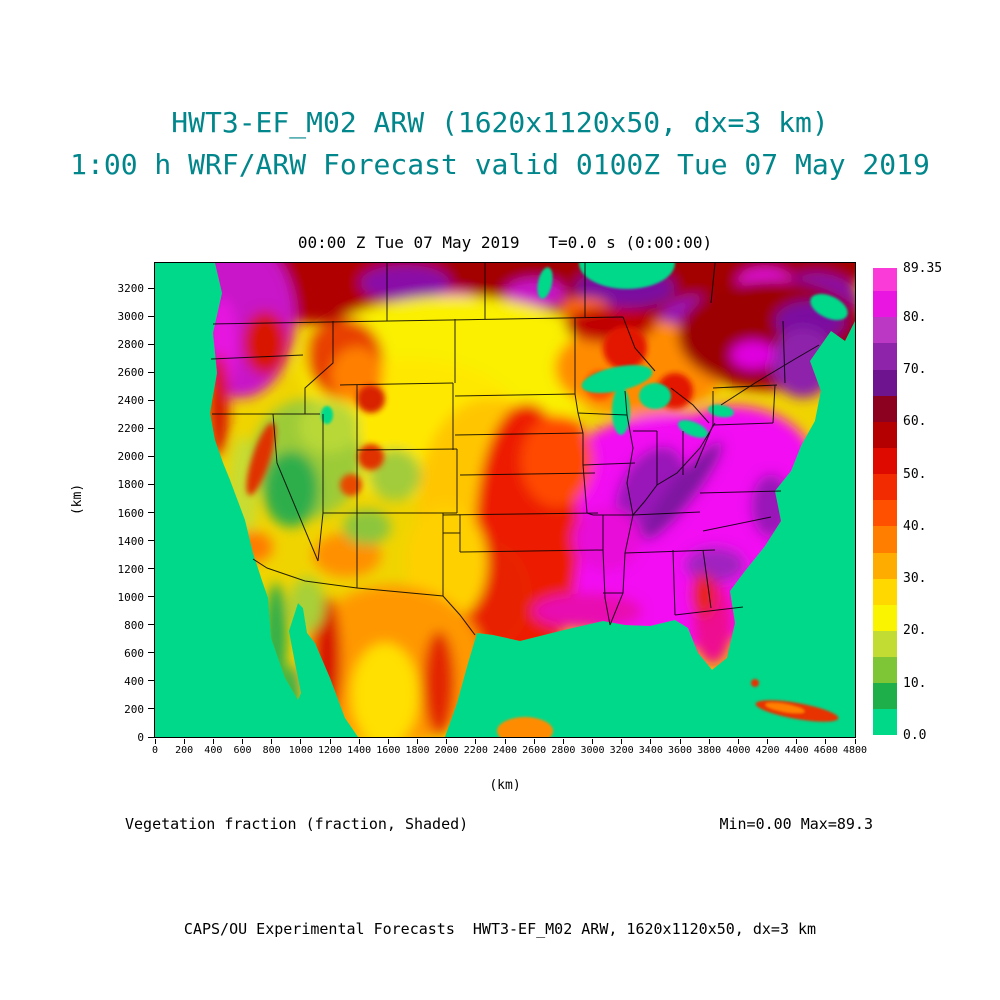 Image resolution: width=1000 pixels, height=1000 pixels. I want to click on y-tick-label: 3000, so click(131, 317).